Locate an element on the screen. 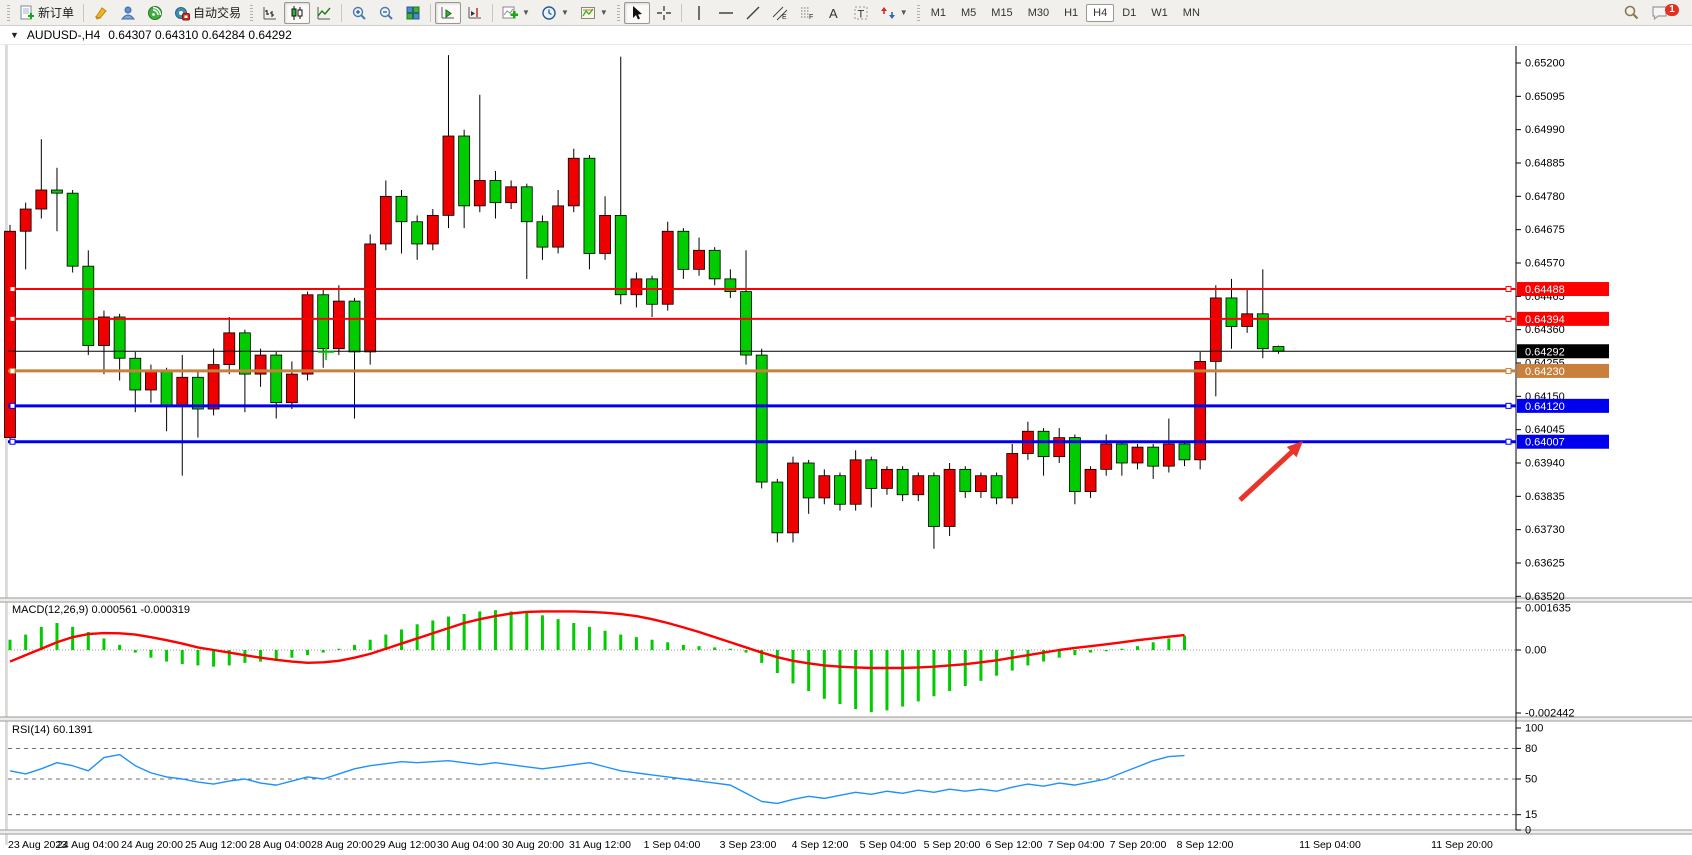 The height and width of the screenshot is (855, 1692). bar-chart-button is located at coordinates (270, 13).